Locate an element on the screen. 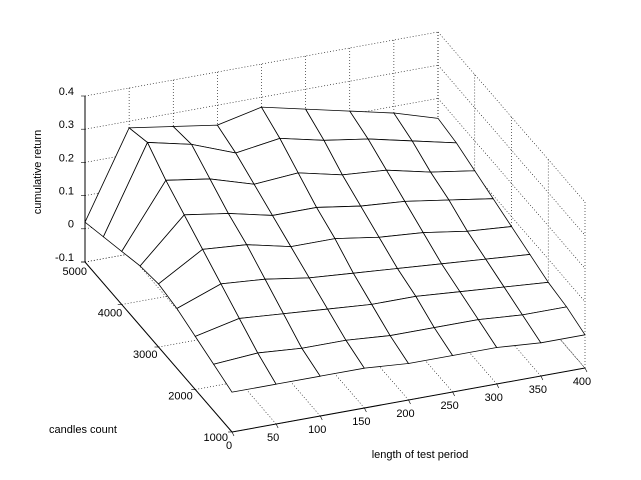 The image size is (641, 480). y-tick-label: 2000 is located at coordinates (180, 396).